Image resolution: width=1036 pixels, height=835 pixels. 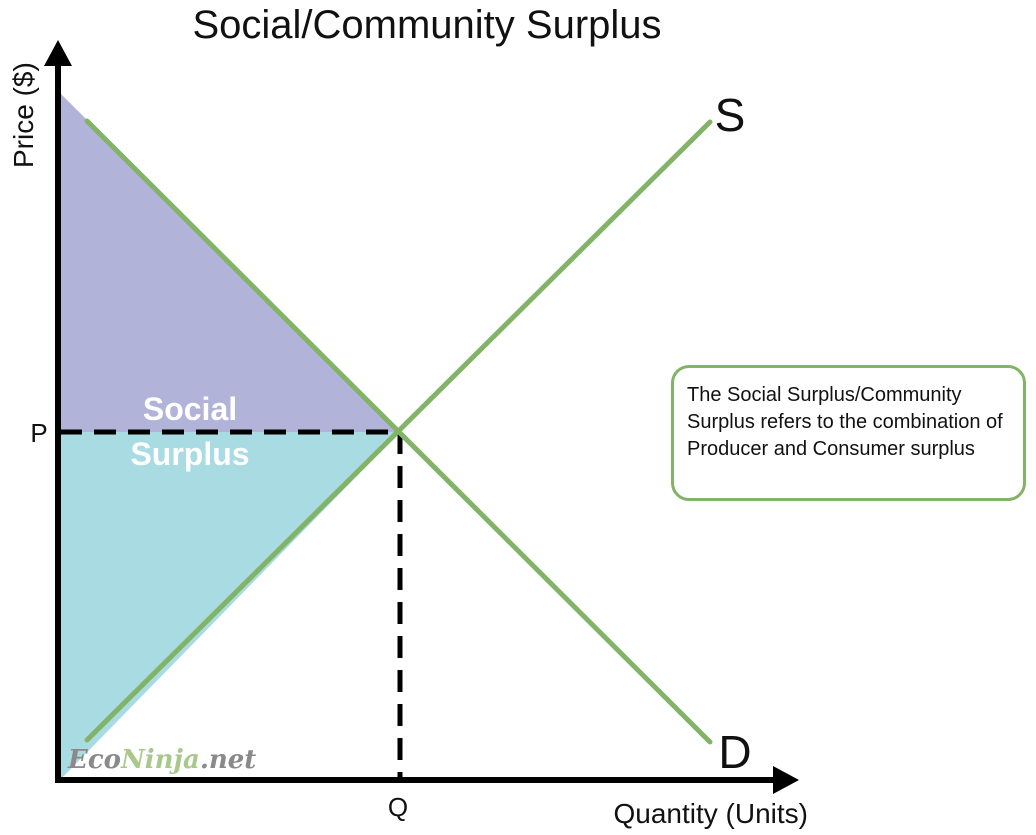 What do you see at coordinates (711, 813) in the screenshot?
I see `x-axis-label: Quantity (Units)` at bounding box center [711, 813].